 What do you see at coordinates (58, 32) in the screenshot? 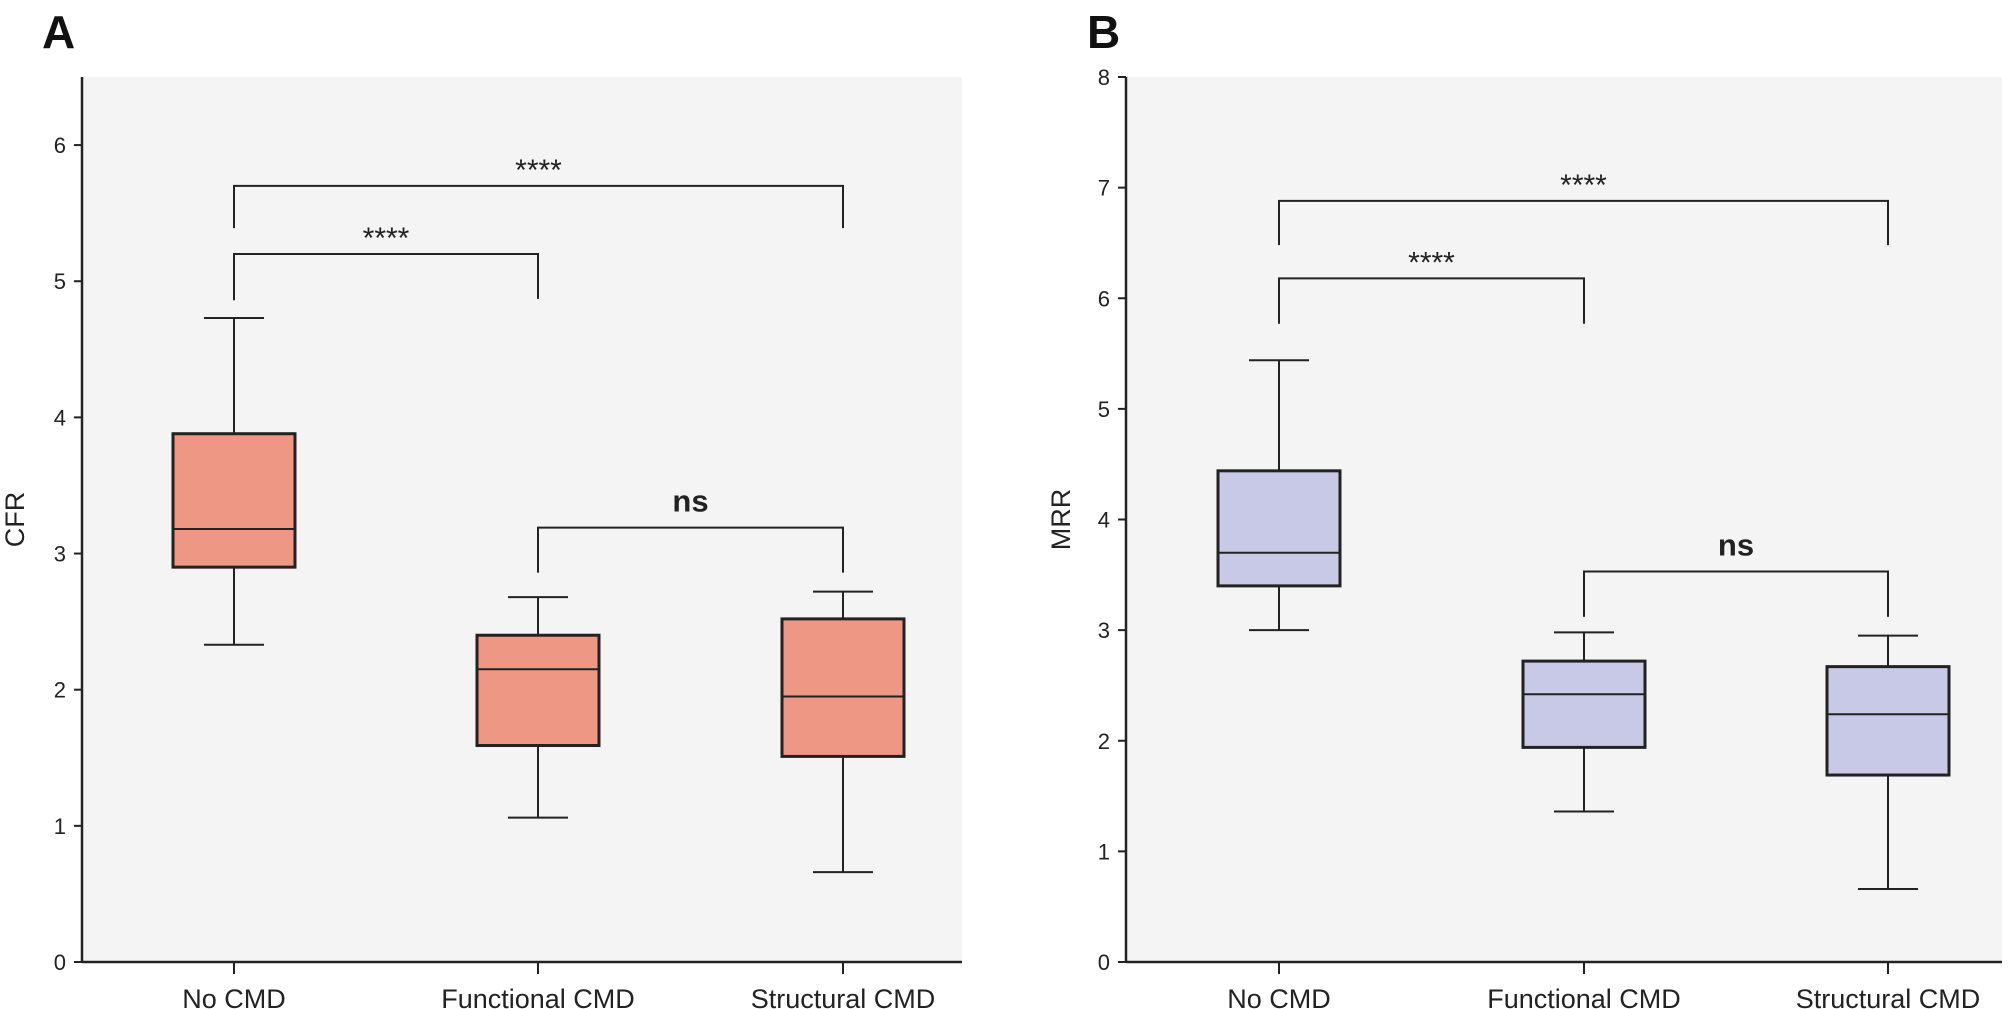
I see `panel-a-letter: A` at bounding box center [58, 32].